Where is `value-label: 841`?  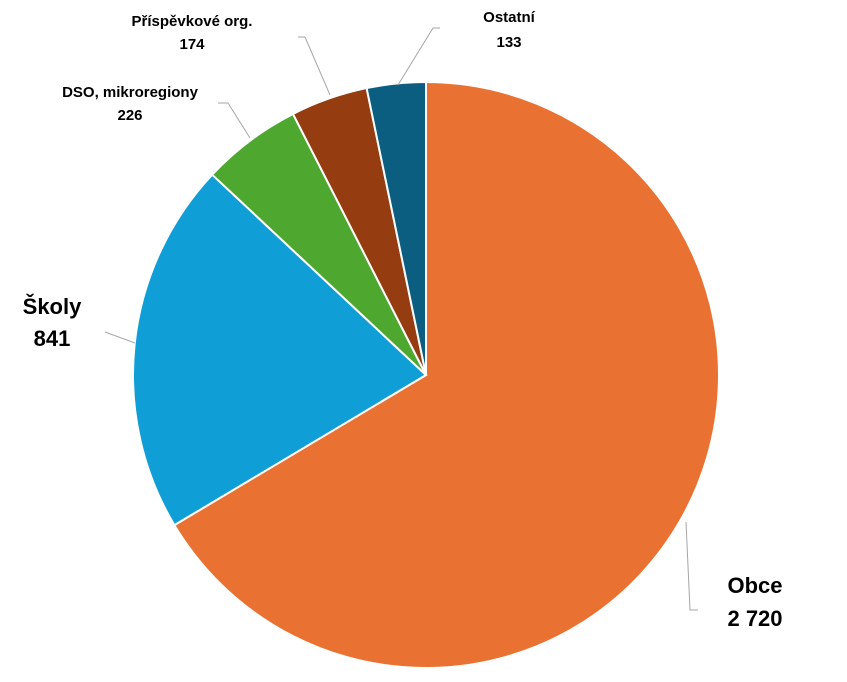
value-label: 841 is located at coordinates (52, 338).